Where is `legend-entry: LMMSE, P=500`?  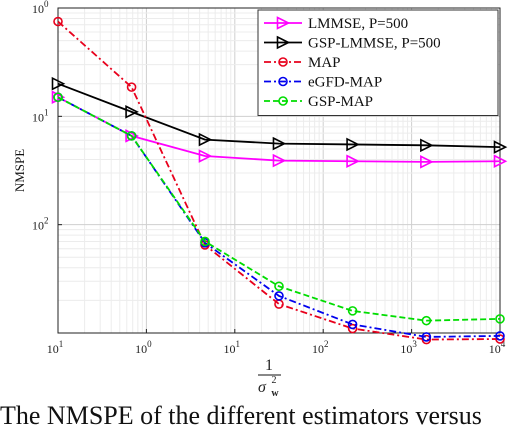
legend-entry: LMMSE, P=500 is located at coordinates (336, 24).